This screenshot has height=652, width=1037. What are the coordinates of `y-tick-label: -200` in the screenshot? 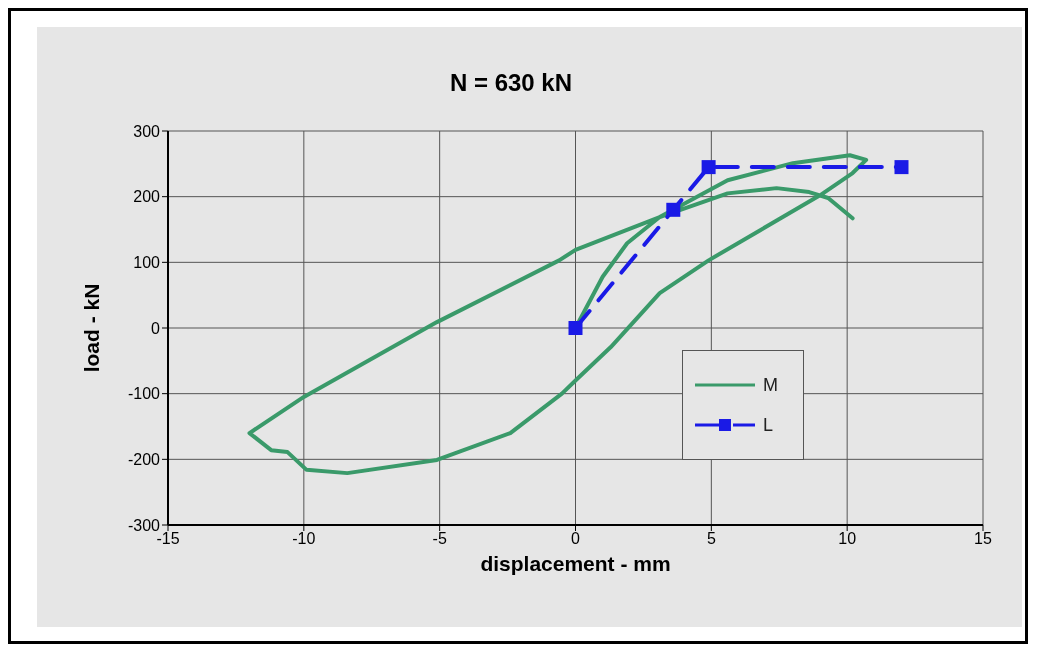 It's located at (144, 460).